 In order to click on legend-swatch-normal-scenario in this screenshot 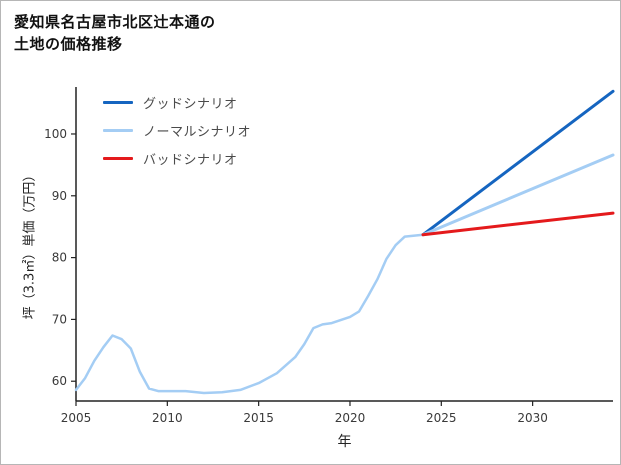, I will do `click(118, 130)`.